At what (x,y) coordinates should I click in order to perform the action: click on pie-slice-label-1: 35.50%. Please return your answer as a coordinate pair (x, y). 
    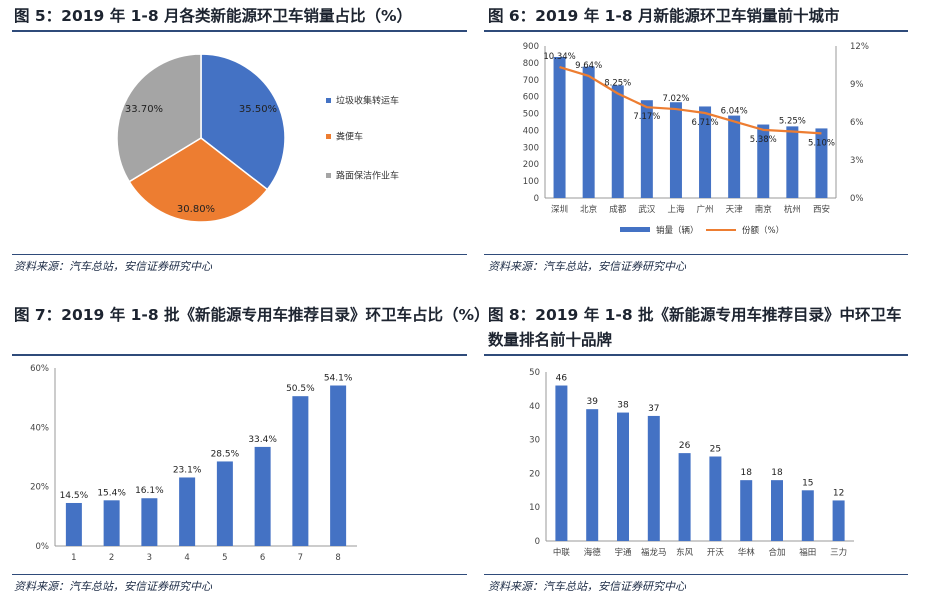
    Looking at the image, I should click on (258, 109).